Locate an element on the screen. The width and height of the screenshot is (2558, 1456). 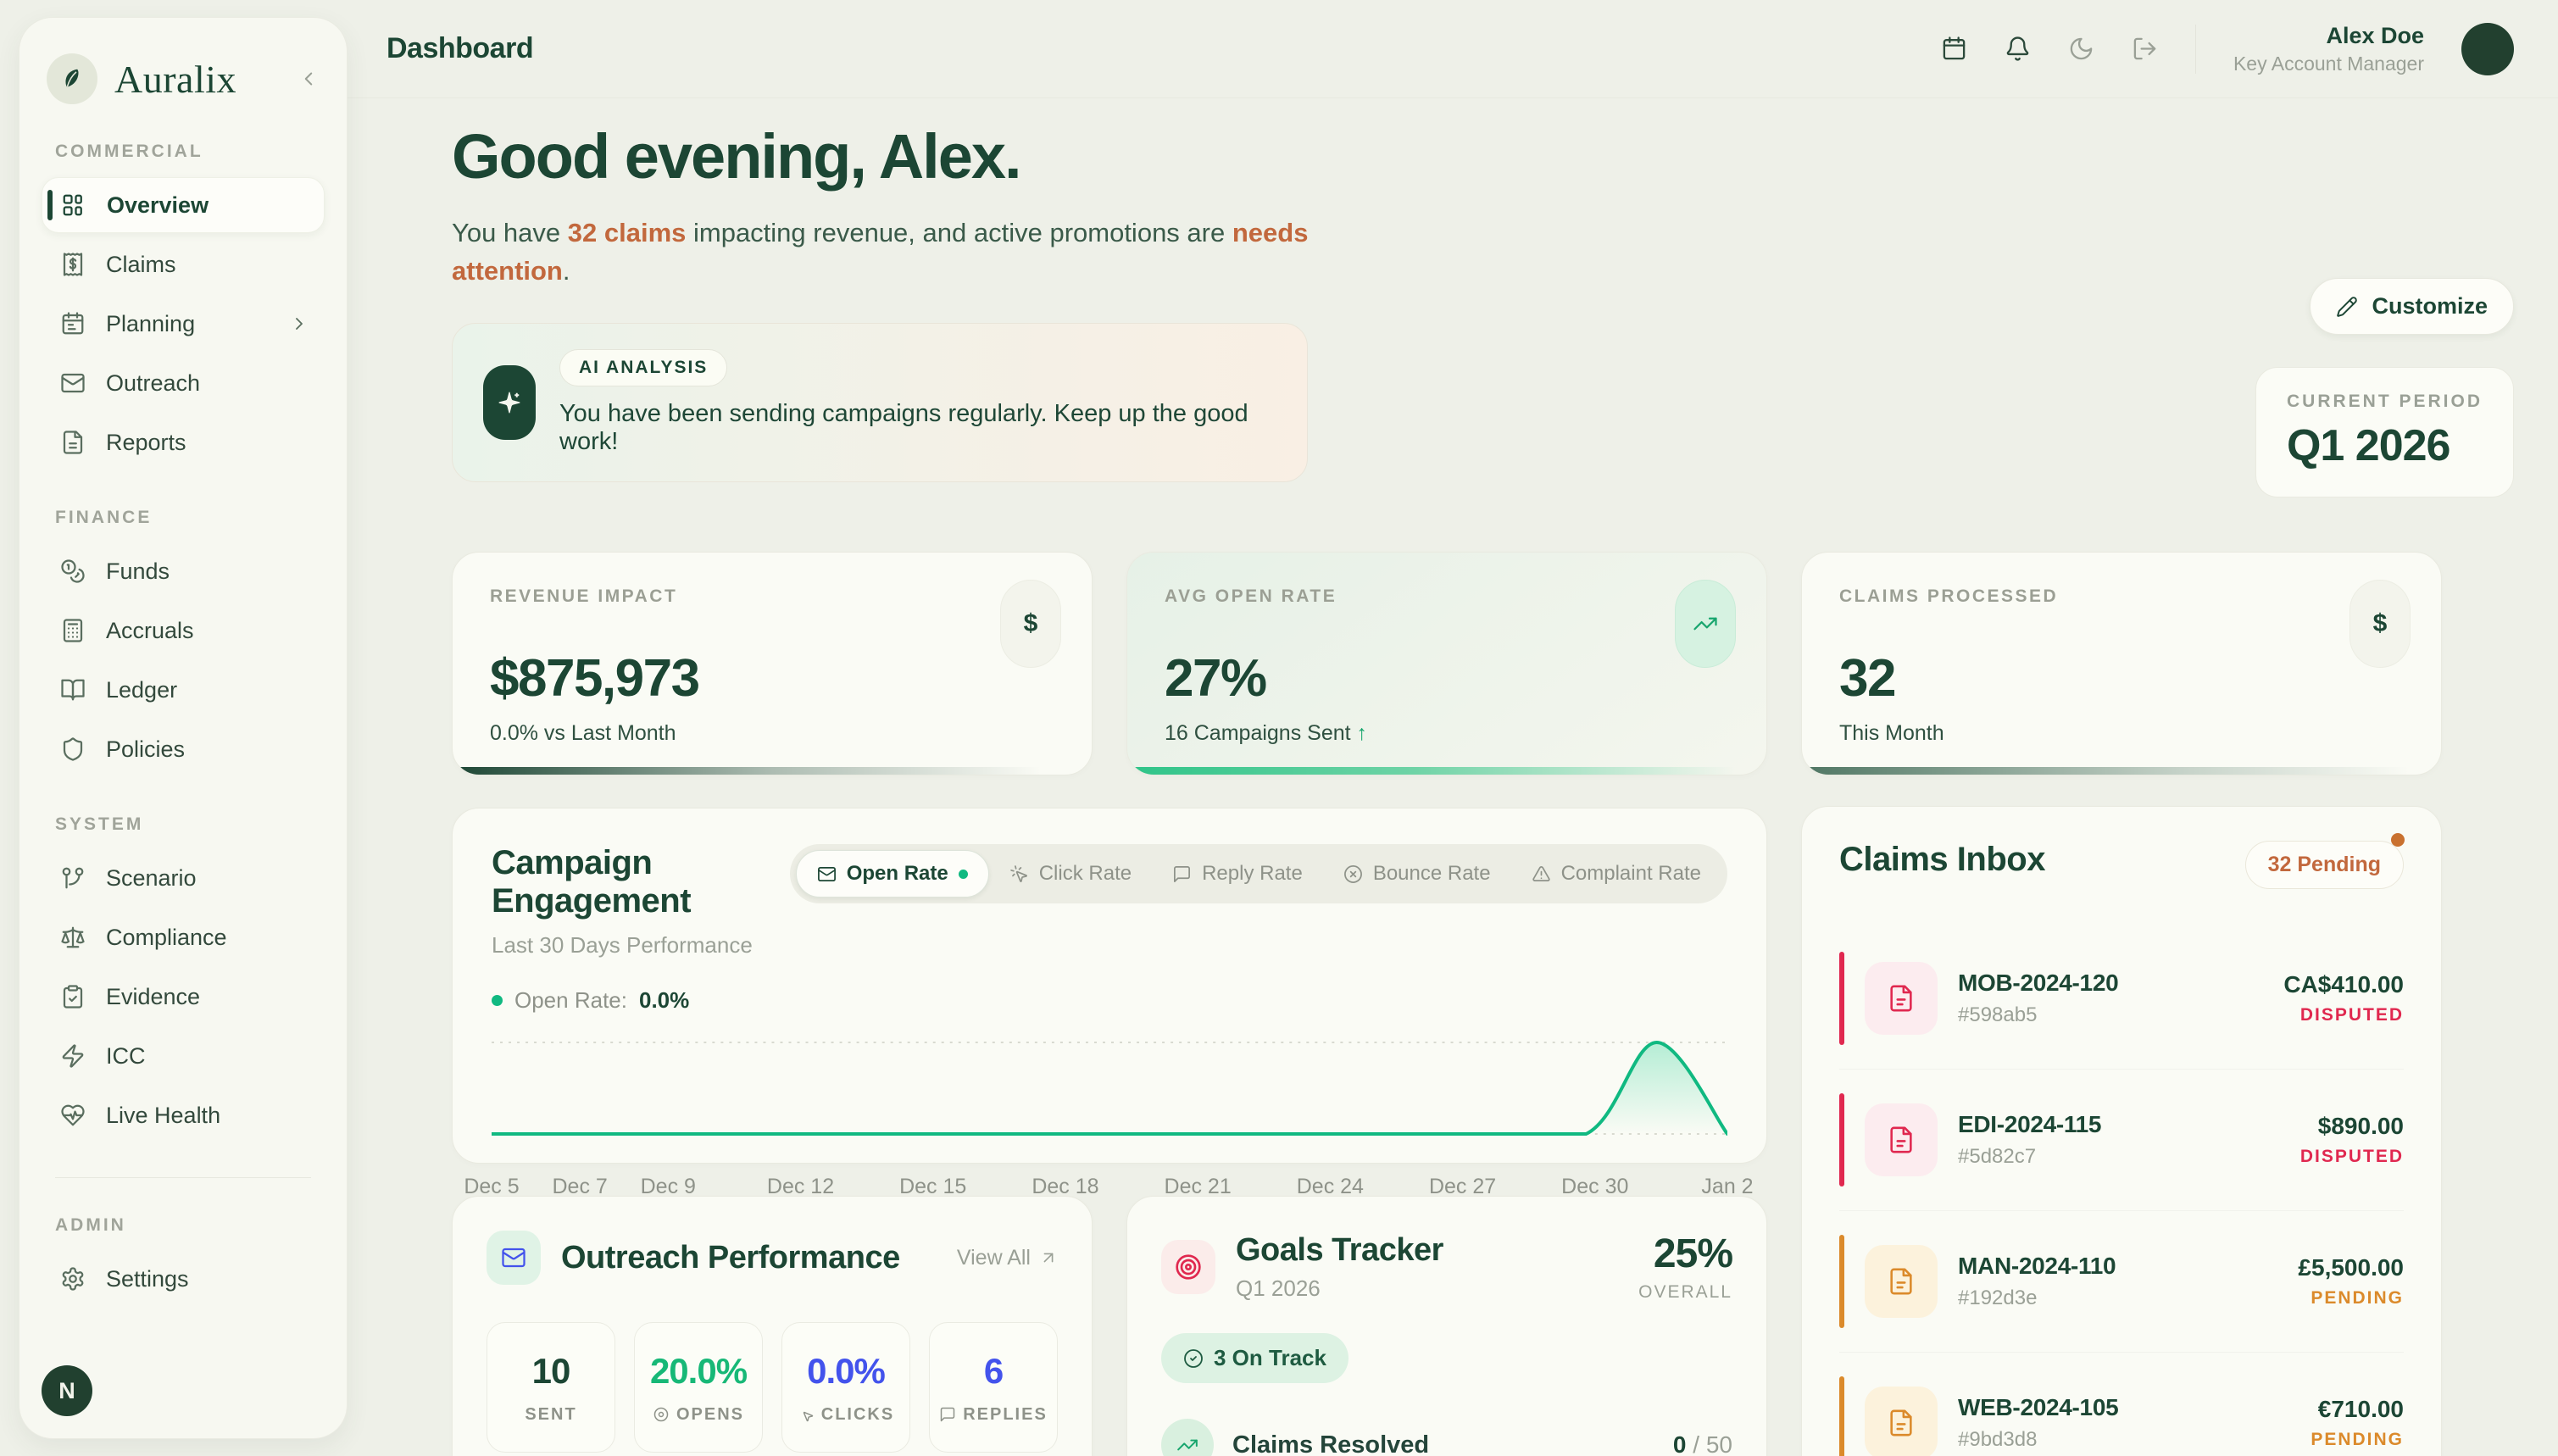
sidebar-item-claims: Claims is located at coordinates (184, 264).